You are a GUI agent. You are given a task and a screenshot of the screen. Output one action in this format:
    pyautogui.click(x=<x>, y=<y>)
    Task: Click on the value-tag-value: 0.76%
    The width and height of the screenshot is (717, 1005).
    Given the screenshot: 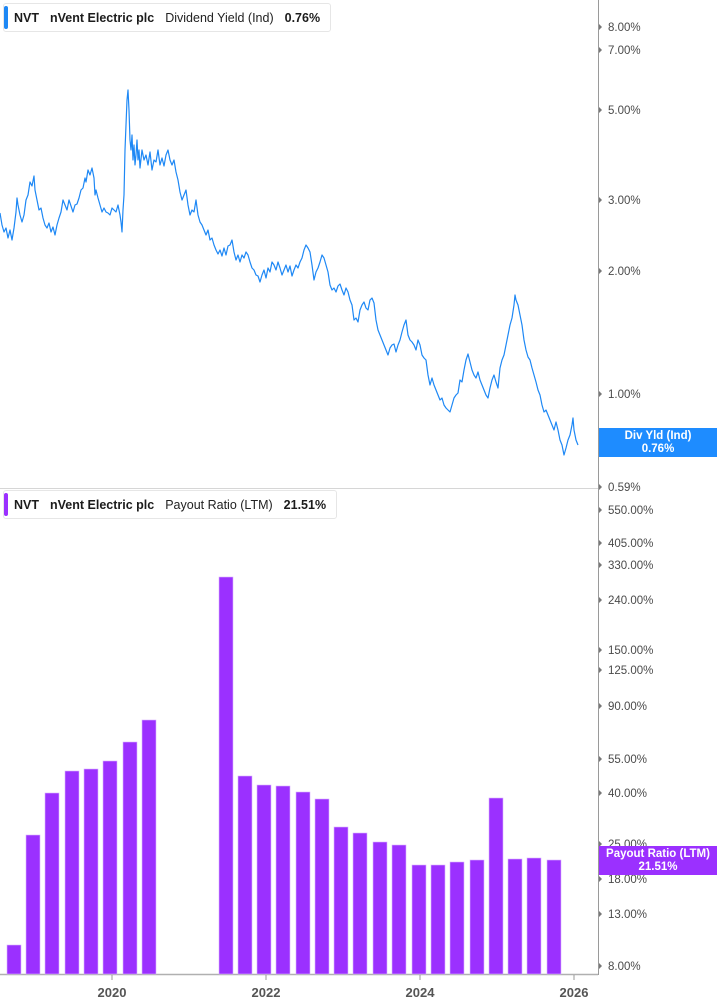 What is the action you would take?
    pyautogui.click(x=658, y=449)
    